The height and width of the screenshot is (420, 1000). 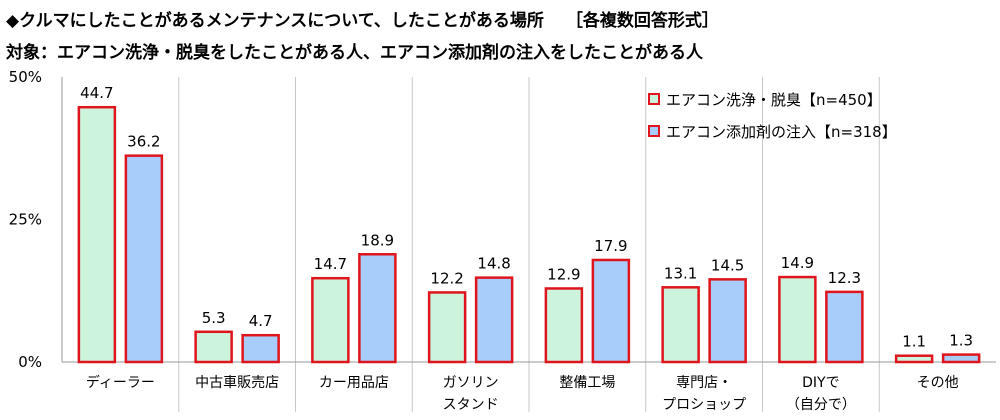 What do you see at coordinates (143, 142) in the screenshot?
I see `data-label-series-2: 36.2` at bounding box center [143, 142].